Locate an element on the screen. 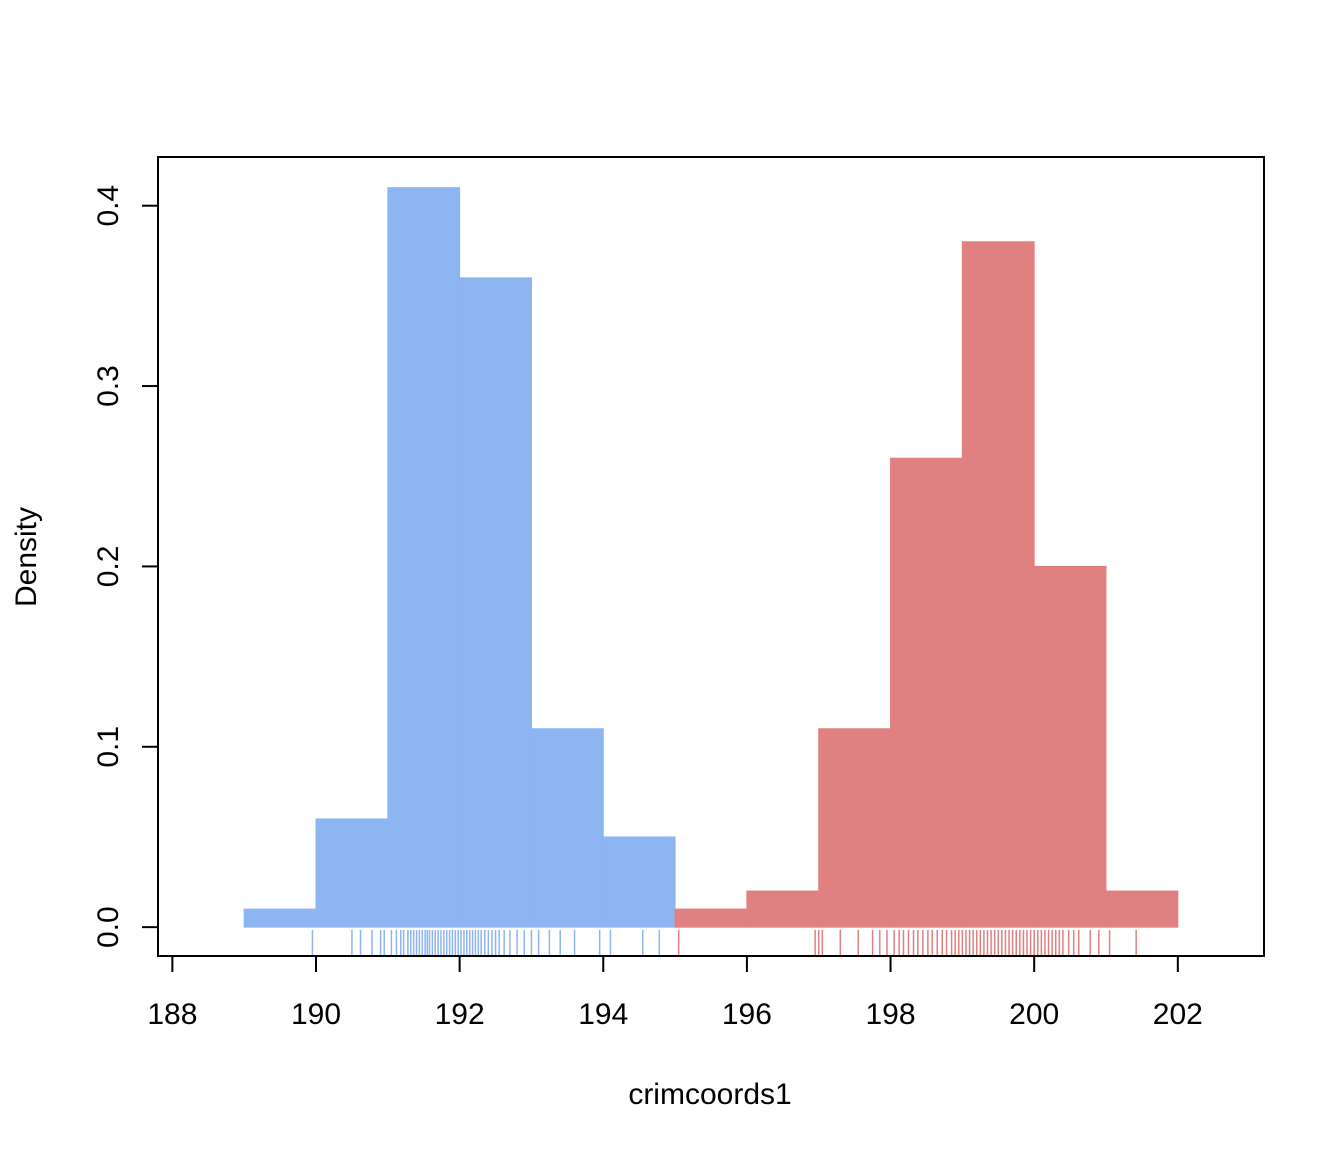  y-axis-tick-label: 0.3 is located at coordinates (108, 386).